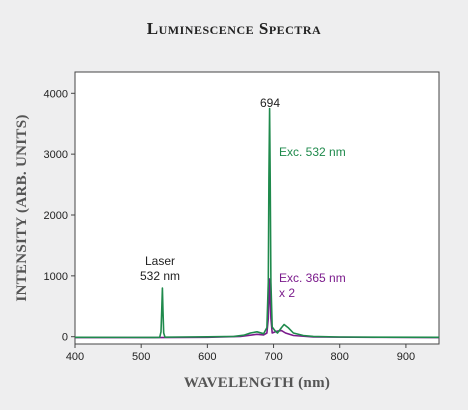 This screenshot has height=410, width=468. What do you see at coordinates (312, 152) in the screenshot?
I see `exc532-label: Exc. 532 nm` at bounding box center [312, 152].